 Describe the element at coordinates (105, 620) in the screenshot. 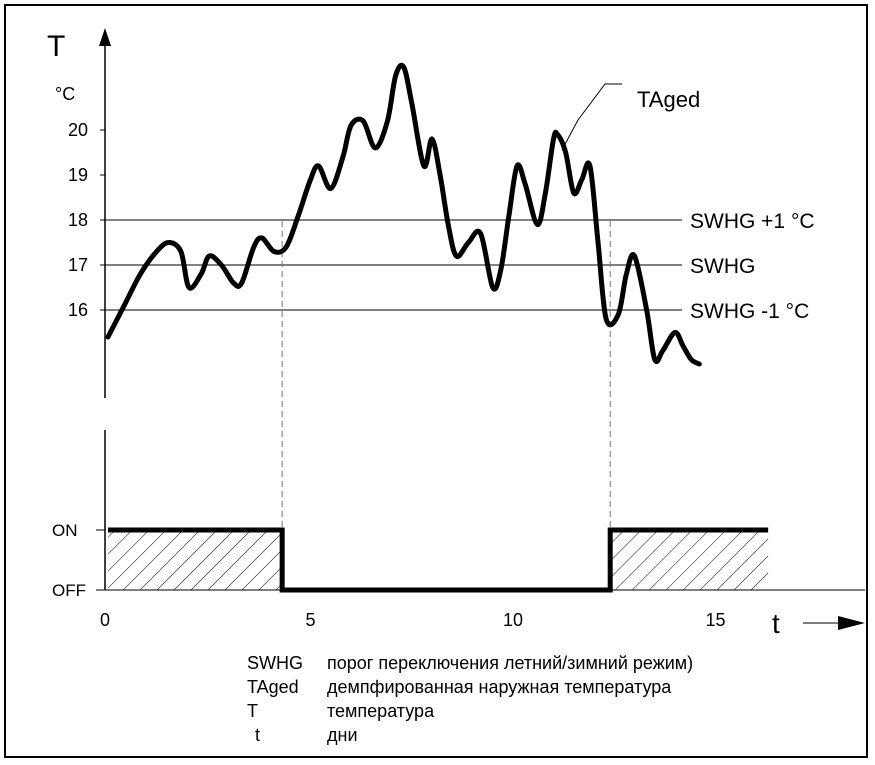

I see `x-tick-label: 0` at that location.